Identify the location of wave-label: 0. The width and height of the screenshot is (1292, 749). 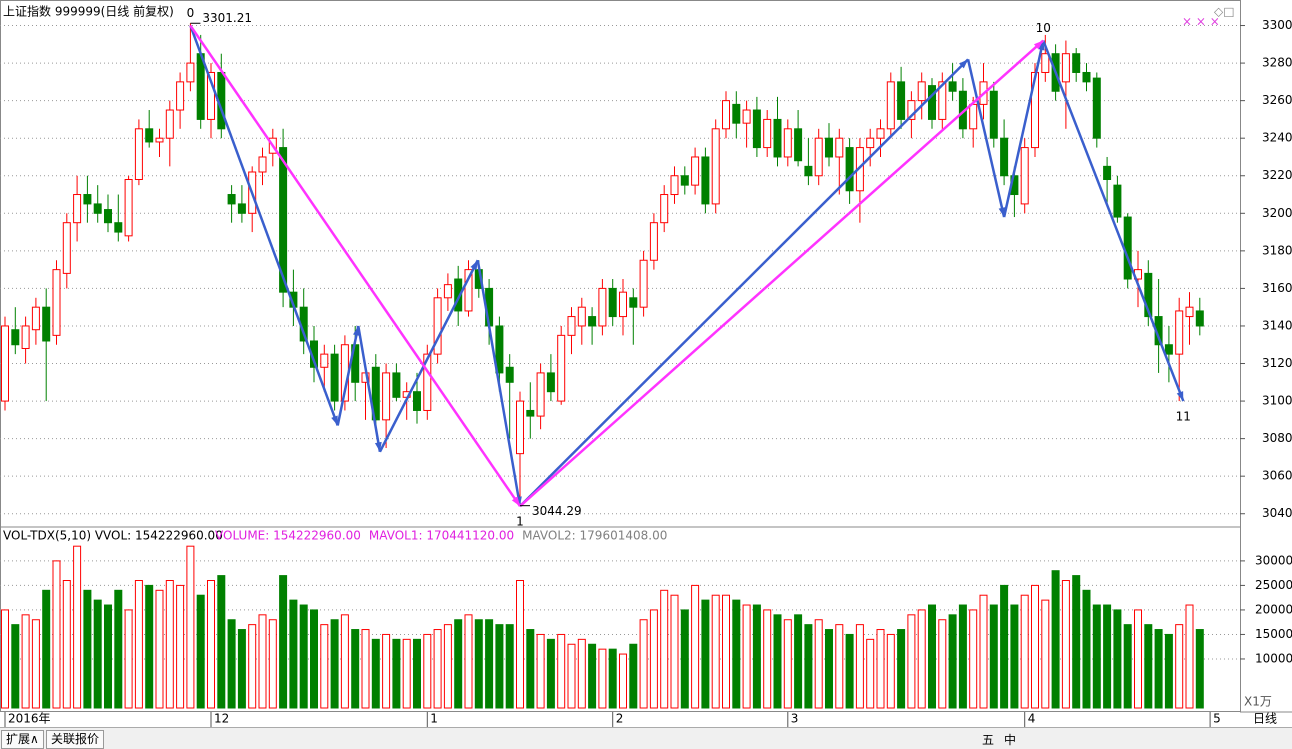
(191, 13).